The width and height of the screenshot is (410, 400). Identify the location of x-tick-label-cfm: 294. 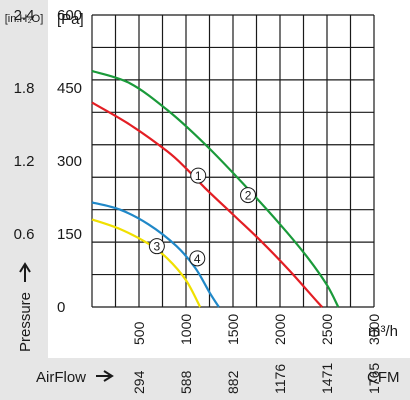
(139, 382).